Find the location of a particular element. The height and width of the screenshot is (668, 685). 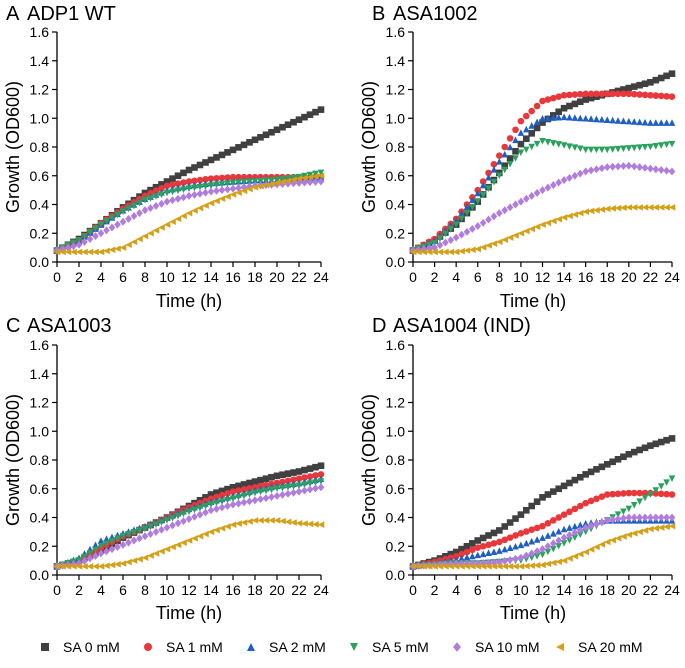

panel-a-y-label: Growth (OD600) is located at coordinates (13, 147).